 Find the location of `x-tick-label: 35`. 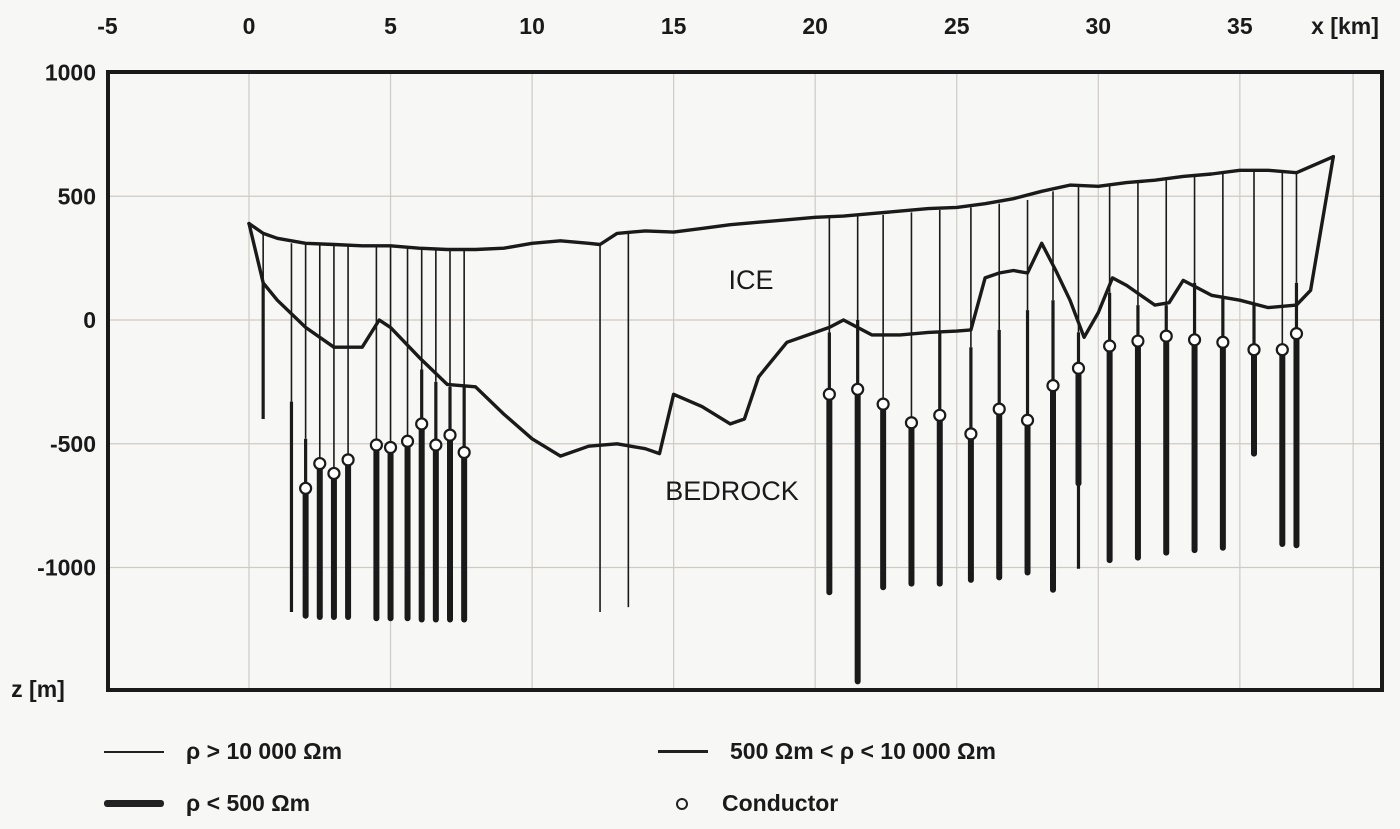

x-tick-label: 35 is located at coordinates (1240, 26).